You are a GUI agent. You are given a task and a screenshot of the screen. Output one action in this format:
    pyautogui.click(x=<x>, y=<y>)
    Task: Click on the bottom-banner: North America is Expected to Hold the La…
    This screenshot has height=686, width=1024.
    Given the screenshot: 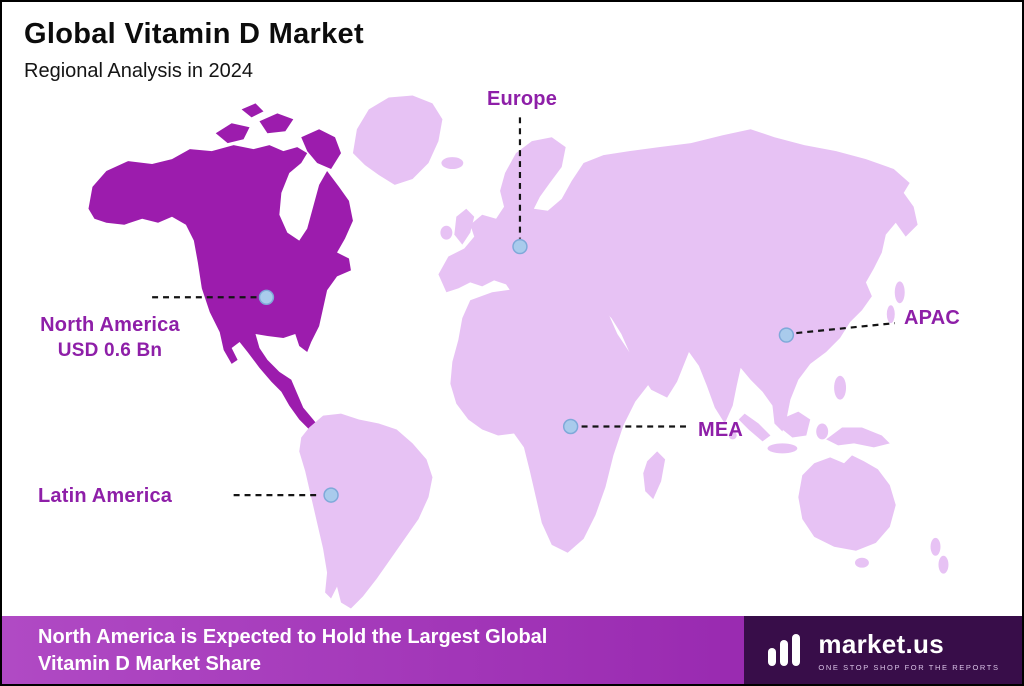 What is the action you would take?
    pyautogui.click(x=512, y=650)
    